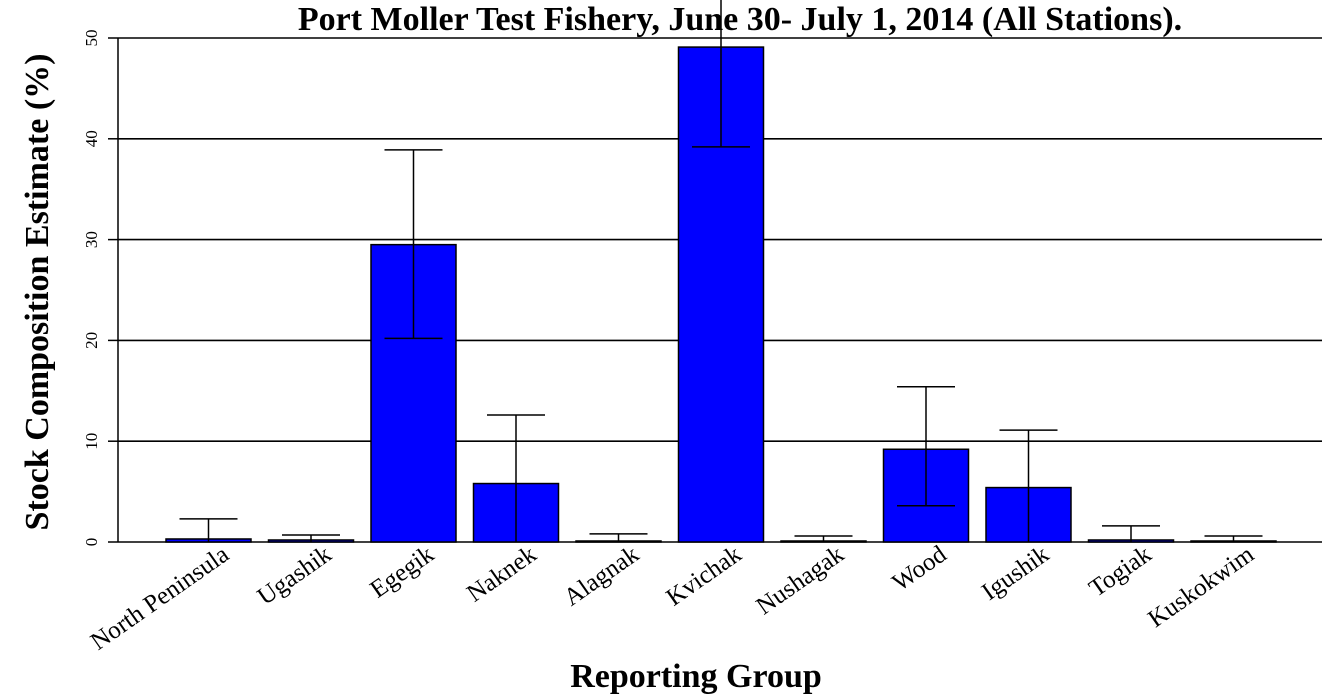 The width and height of the screenshot is (1322, 696). What do you see at coordinates (402, 572) in the screenshot?
I see `x-tick-label: Egegik` at bounding box center [402, 572].